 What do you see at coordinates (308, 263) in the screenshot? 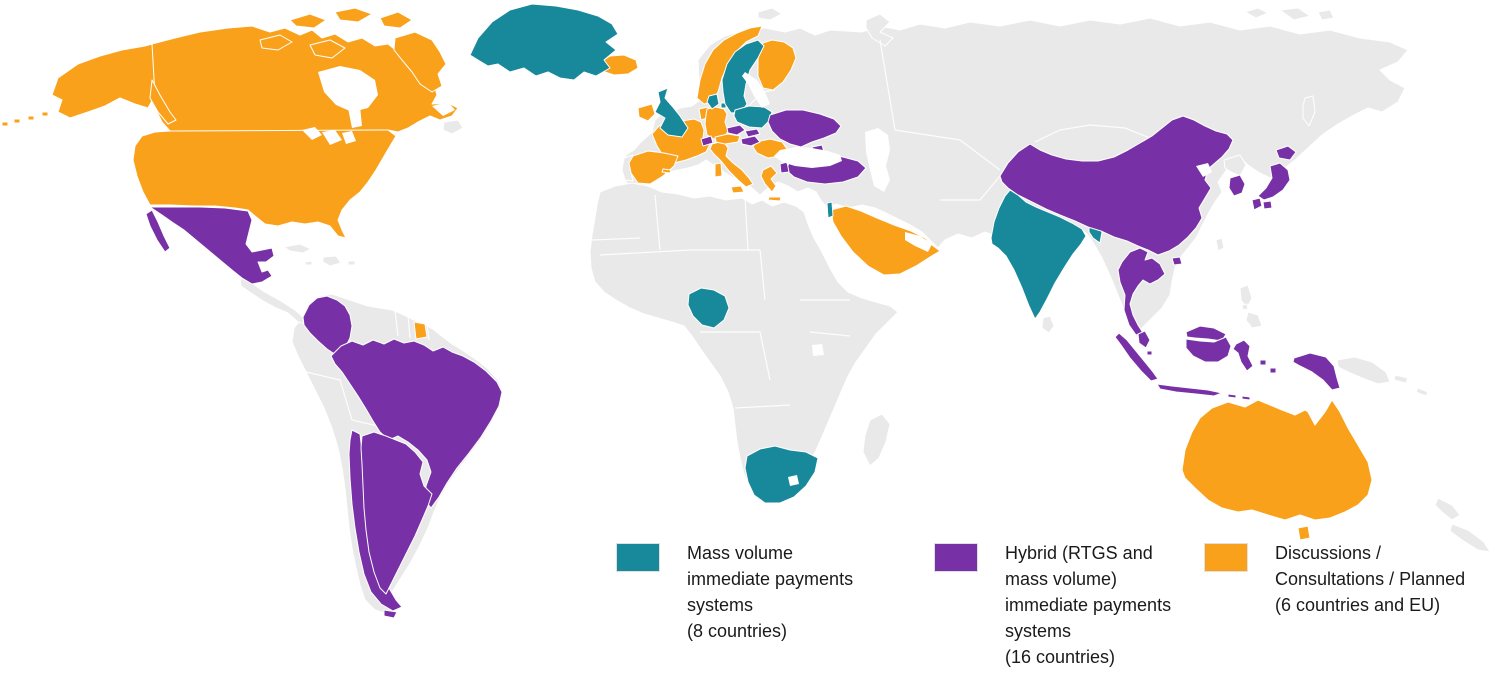
I see `island-jamaica` at bounding box center [308, 263].